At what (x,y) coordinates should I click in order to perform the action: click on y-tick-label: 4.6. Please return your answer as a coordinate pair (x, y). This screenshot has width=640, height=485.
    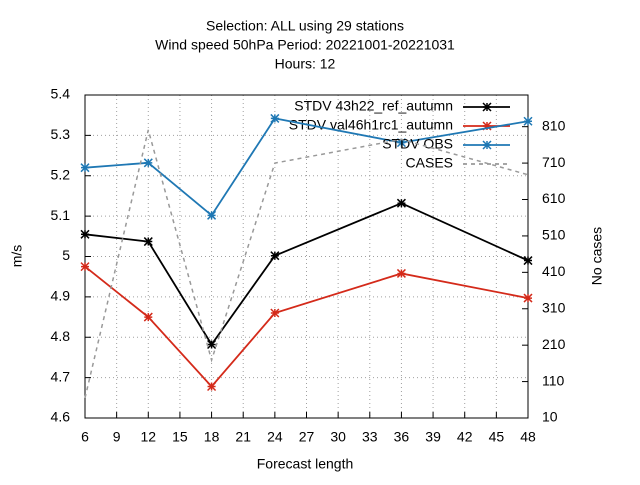
    Looking at the image, I should click on (61, 417).